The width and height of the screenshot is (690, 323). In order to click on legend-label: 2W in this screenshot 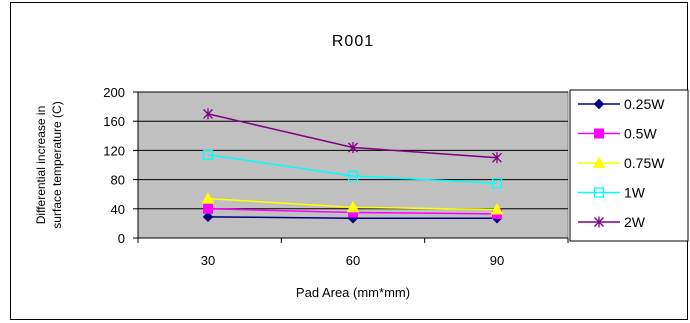, I will do `click(635, 222)`.